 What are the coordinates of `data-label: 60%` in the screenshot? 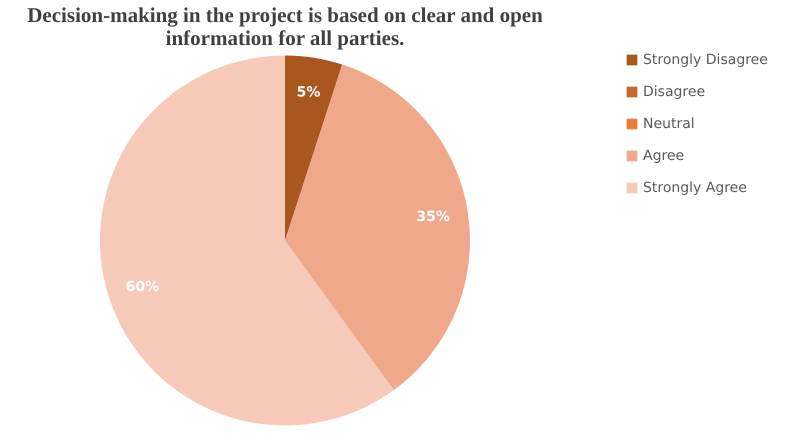 It's located at (143, 286).